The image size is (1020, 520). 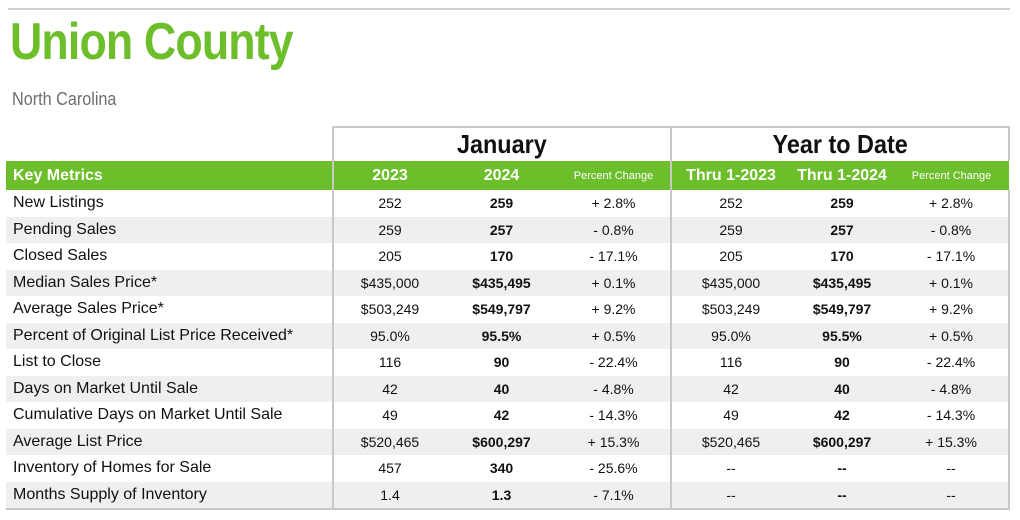 What do you see at coordinates (614, 495) in the screenshot?
I see `percent-change: - 7.1%` at bounding box center [614, 495].